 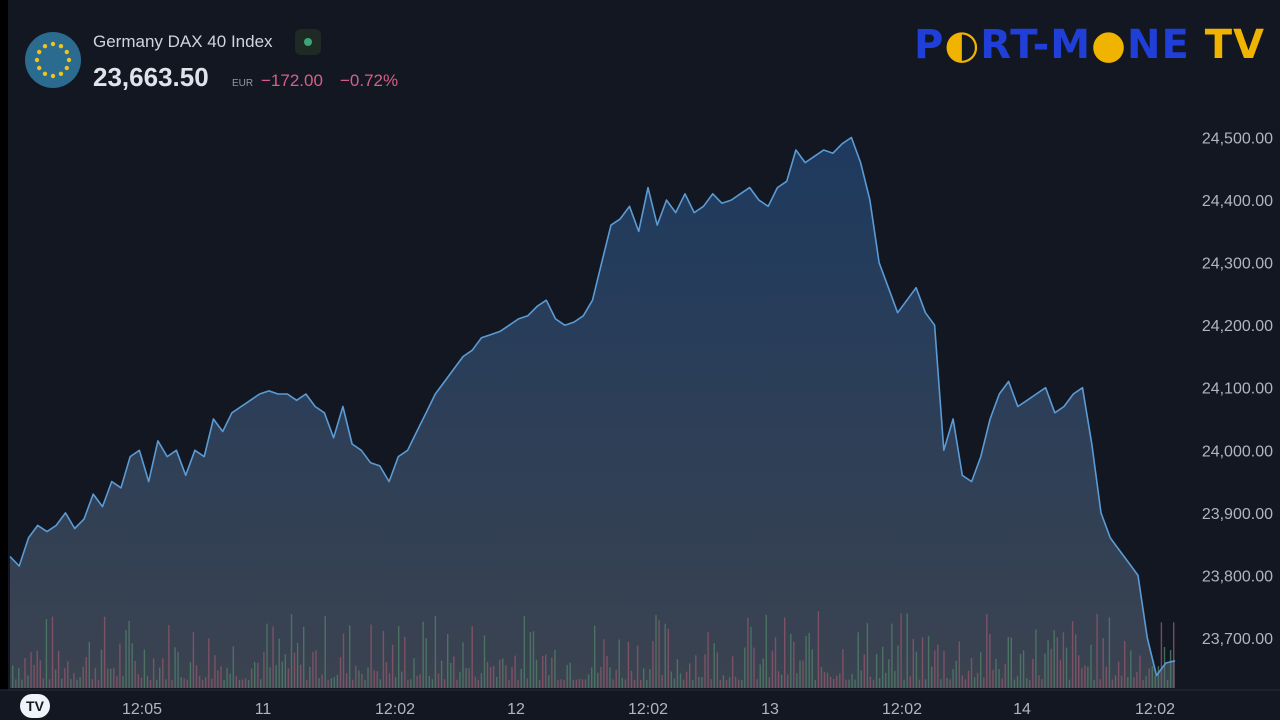 I want to click on x-axis-tick-label: 13, so click(x=770, y=709).